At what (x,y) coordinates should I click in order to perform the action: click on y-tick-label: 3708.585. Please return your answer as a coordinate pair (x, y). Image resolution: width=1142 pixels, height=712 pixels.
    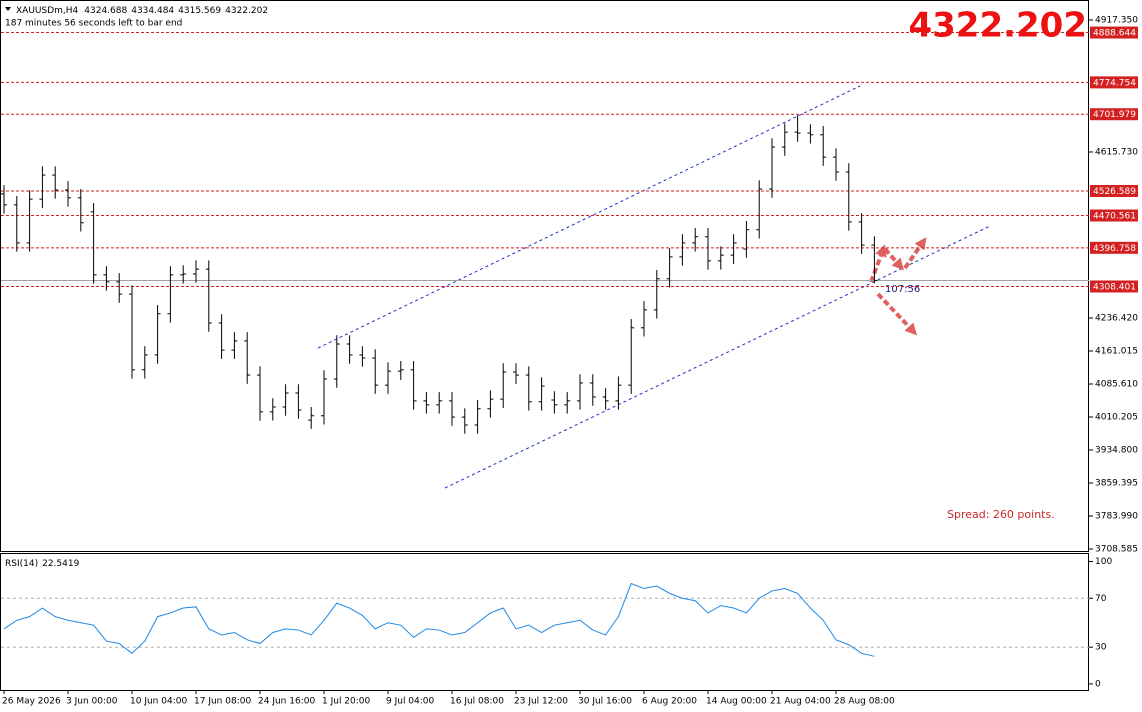
    Looking at the image, I should click on (1116, 549).